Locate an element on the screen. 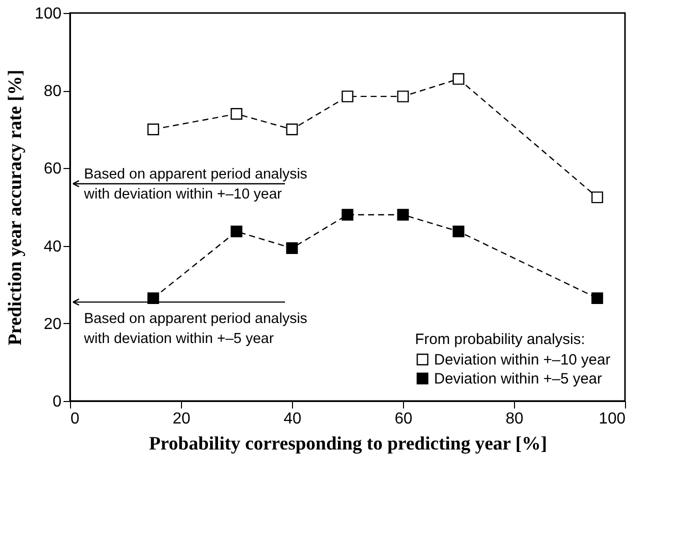 This screenshot has height=541, width=678. y-tick-label: 20 is located at coordinates (53, 324).